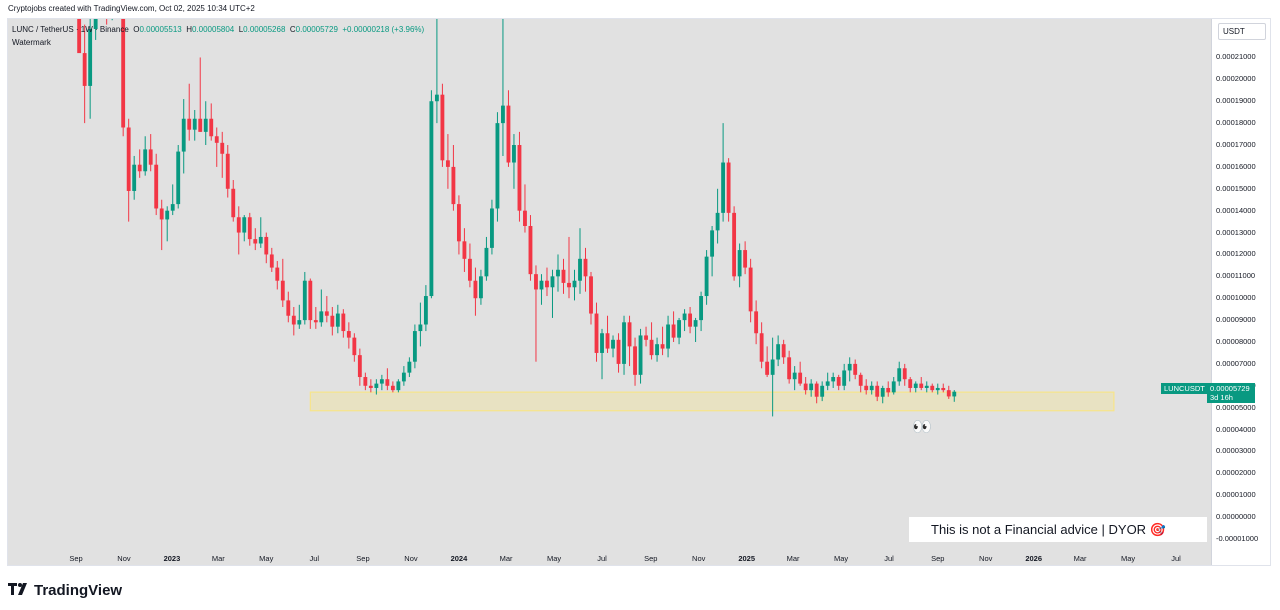 The height and width of the screenshot is (610, 1280). Describe the element at coordinates (70, 29) in the screenshot. I see `symbol-title: LUNC / TetherUS · 1W · Binance` at that location.